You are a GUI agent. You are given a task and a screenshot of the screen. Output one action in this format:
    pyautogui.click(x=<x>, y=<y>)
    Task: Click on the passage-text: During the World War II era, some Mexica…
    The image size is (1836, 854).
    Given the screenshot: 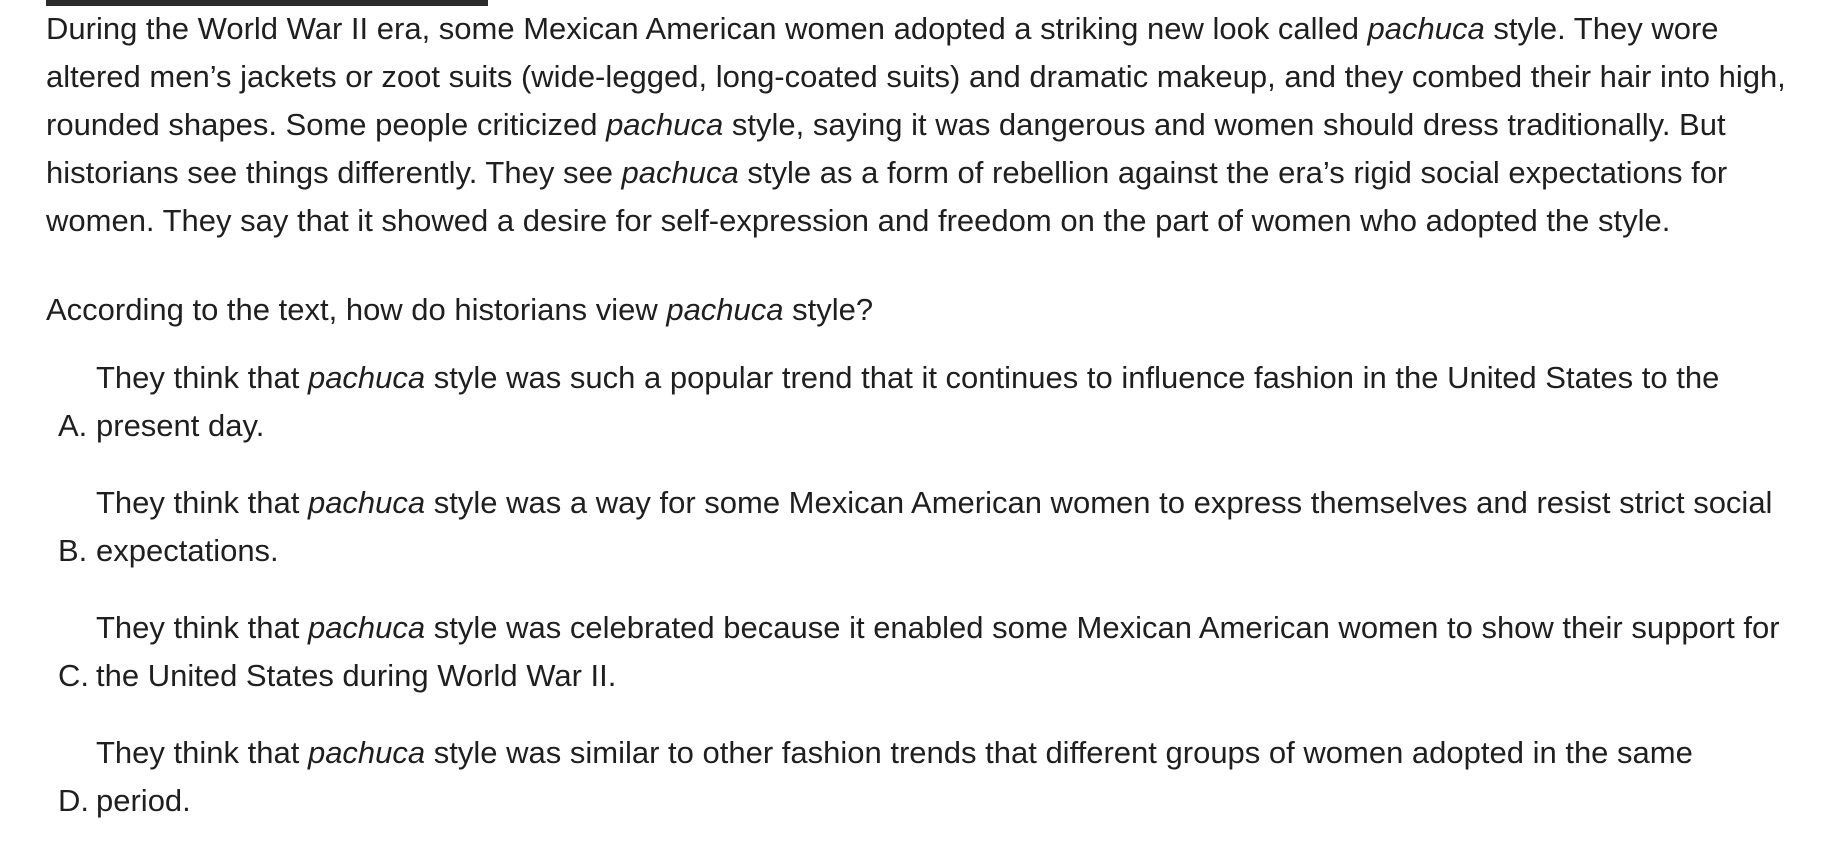 What is the action you would take?
    pyautogui.click(x=707, y=28)
    